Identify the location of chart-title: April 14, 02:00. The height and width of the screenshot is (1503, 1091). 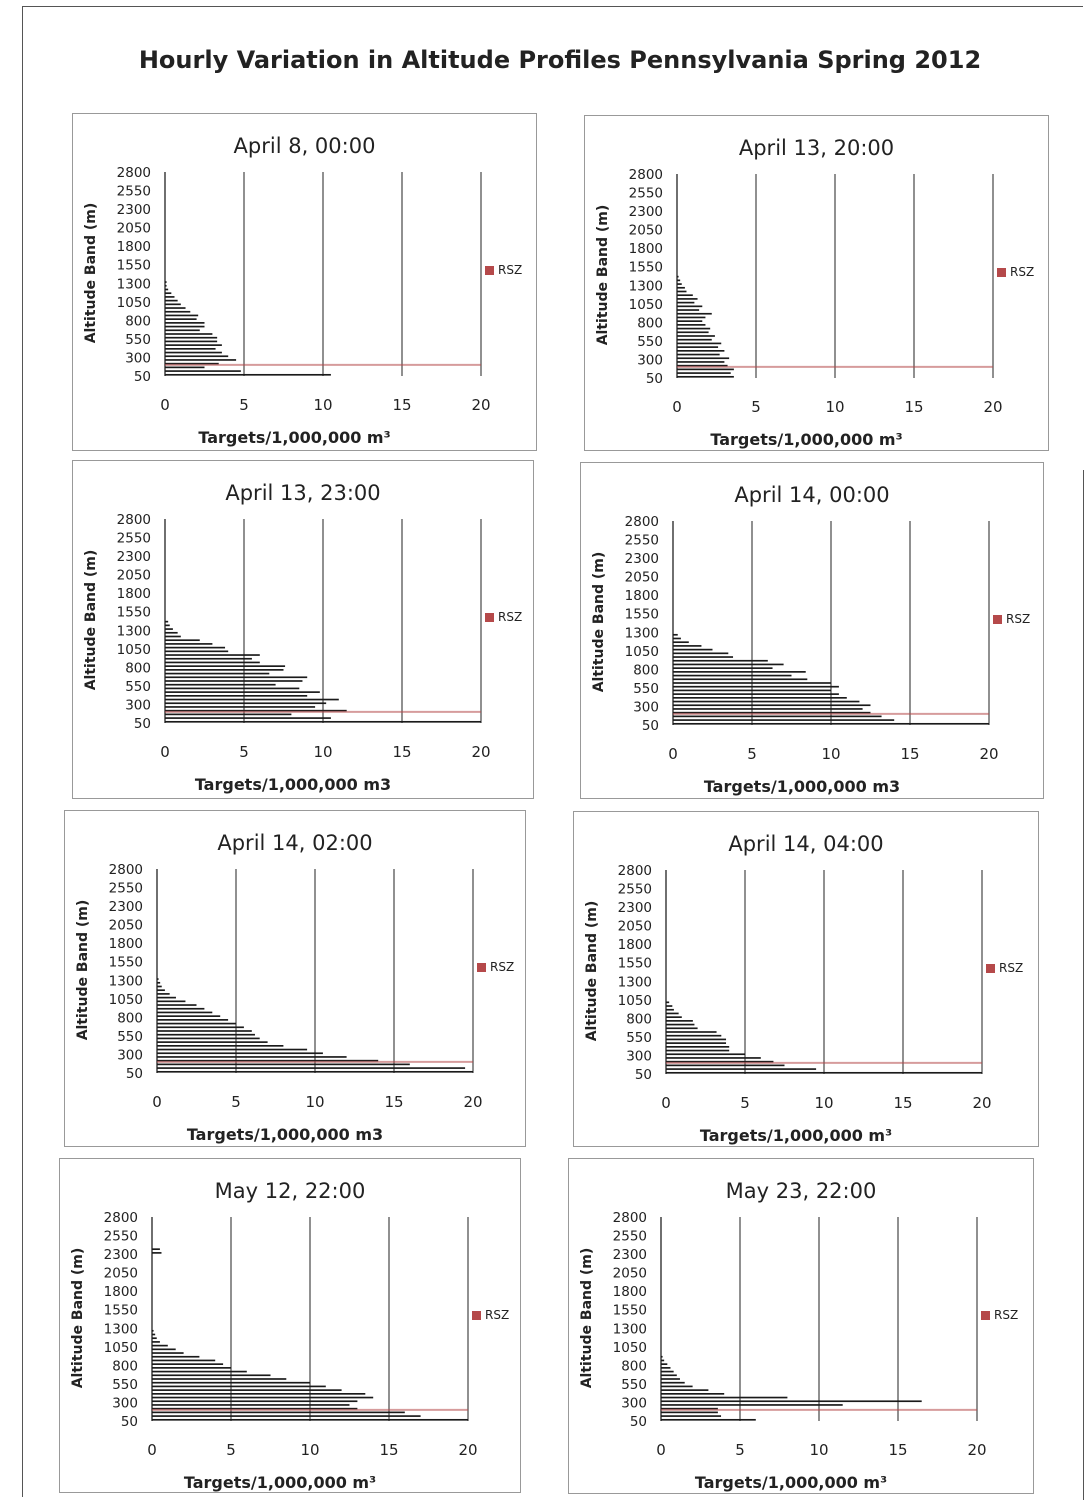
(295, 843).